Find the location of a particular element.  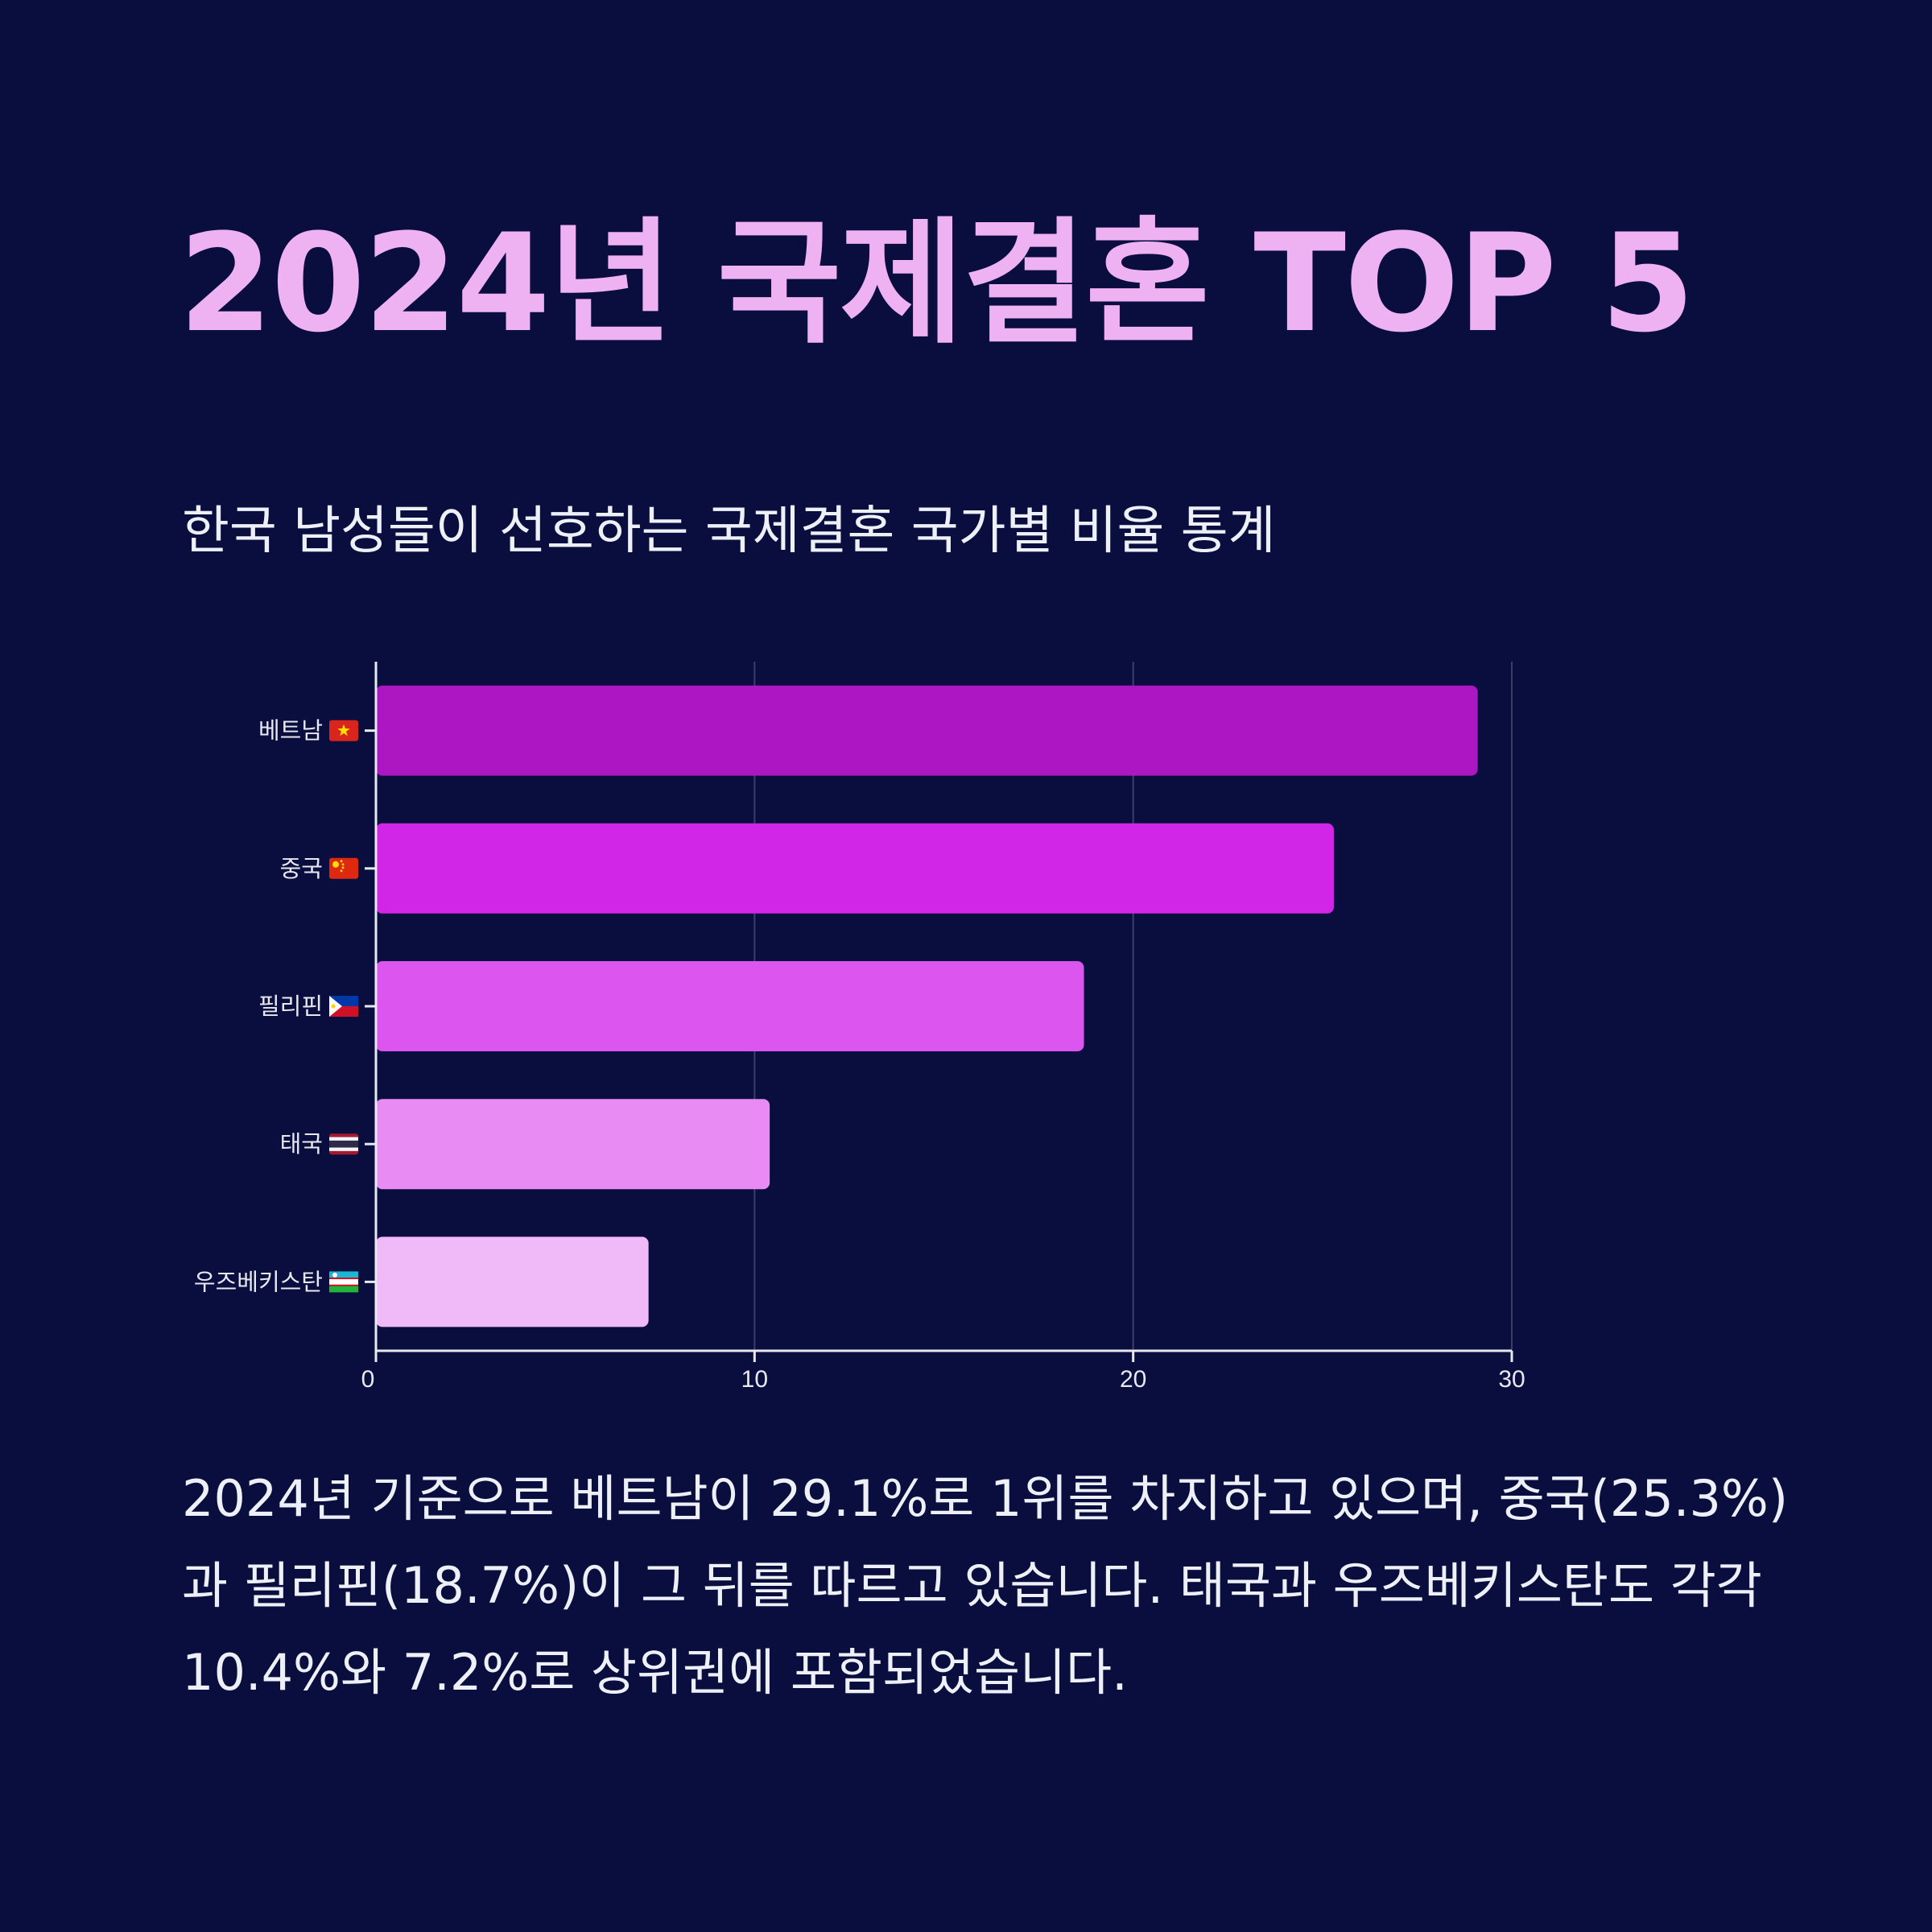

flag-th-icon is located at coordinates (343, 1144).